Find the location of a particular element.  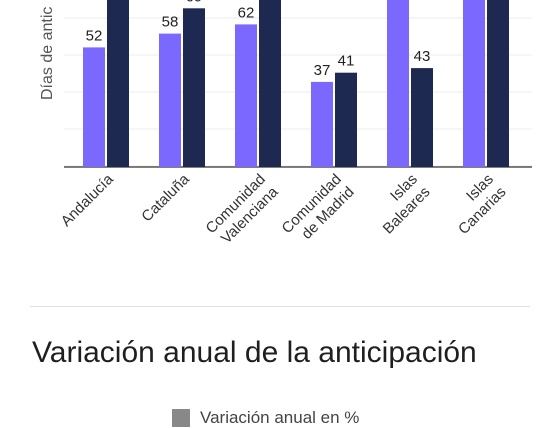

section-title: Variación anual de la anticipación is located at coordinates (254, 352).